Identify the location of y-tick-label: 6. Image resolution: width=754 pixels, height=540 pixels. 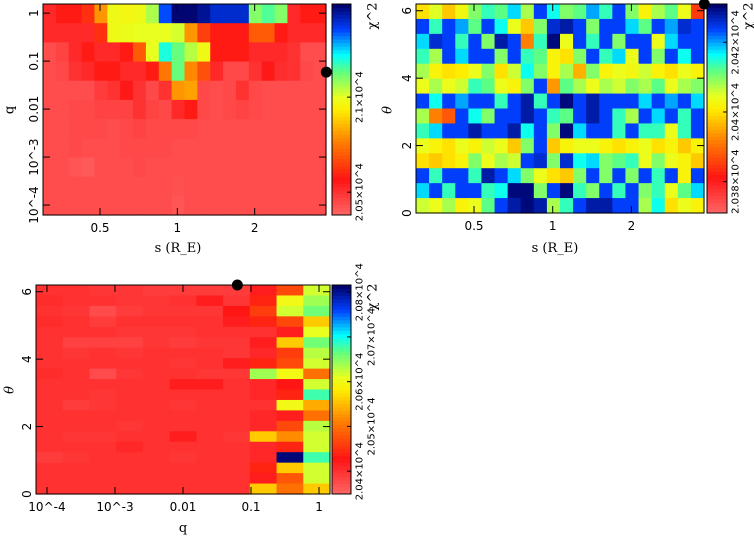
(27, 292).